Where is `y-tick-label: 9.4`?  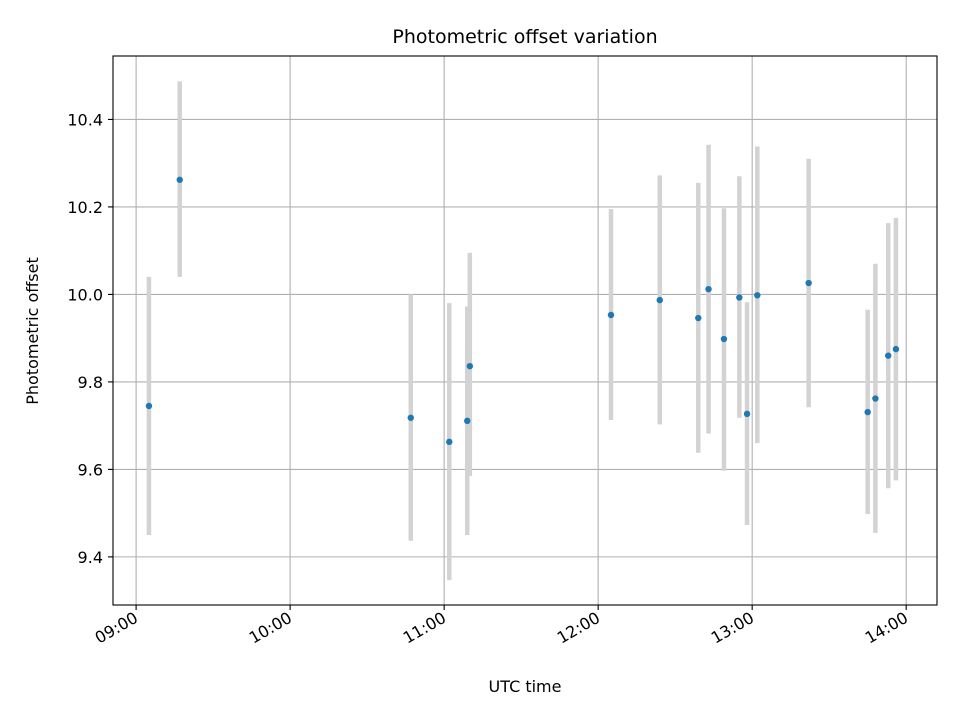 y-tick-label: 9.4 is located at coordinates (90, 557).